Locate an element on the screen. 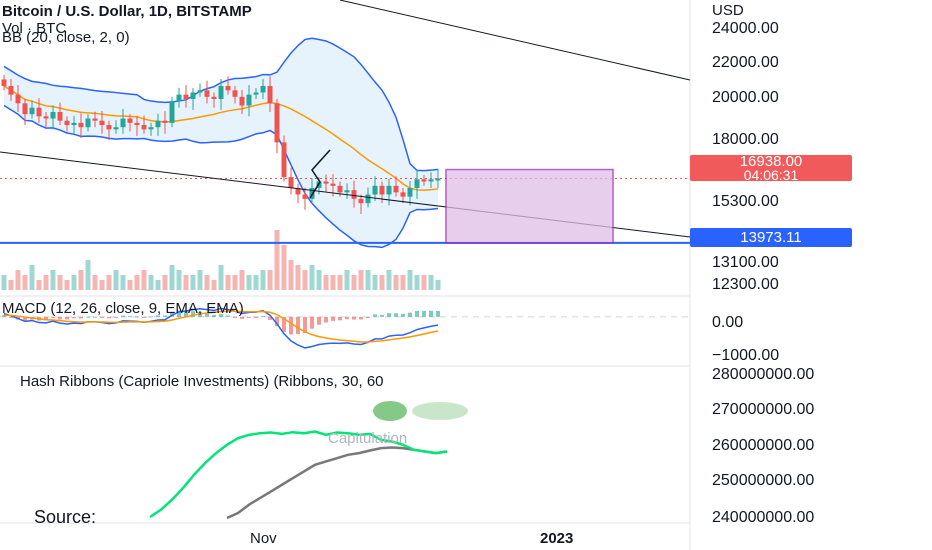 This screenshot has height=550, width=932. hash-tick: 240000000.00 is located at coordinates (763, 517).